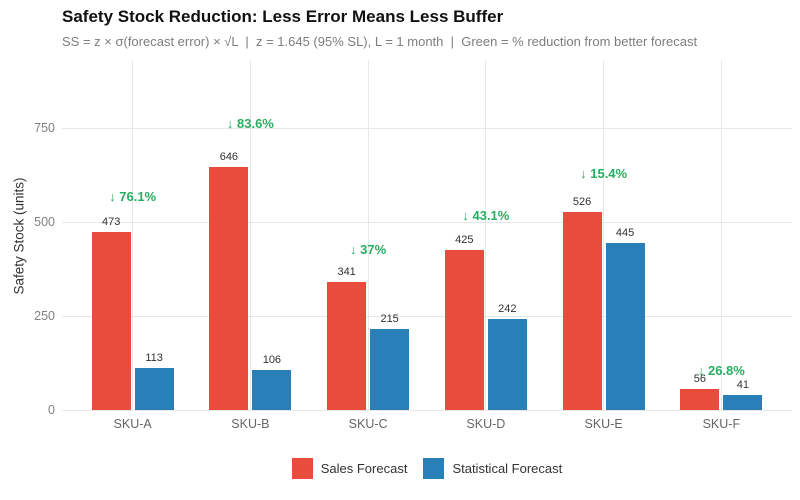 The image size is (800, 500). Describe the element at coordinates (582, 202) in the screenshot. I see `bar-value-label: 526` at that location.